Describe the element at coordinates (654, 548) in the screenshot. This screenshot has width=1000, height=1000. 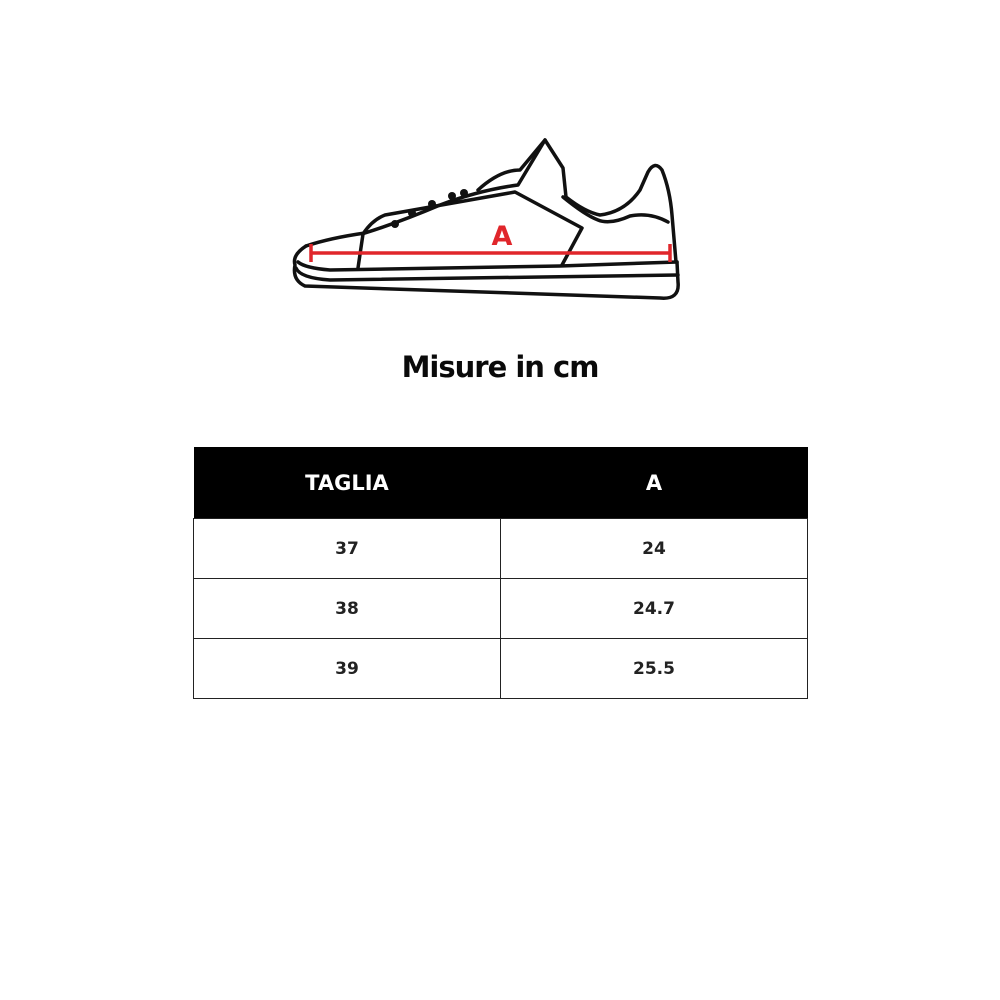
I see `cell-a: 24` at that location.